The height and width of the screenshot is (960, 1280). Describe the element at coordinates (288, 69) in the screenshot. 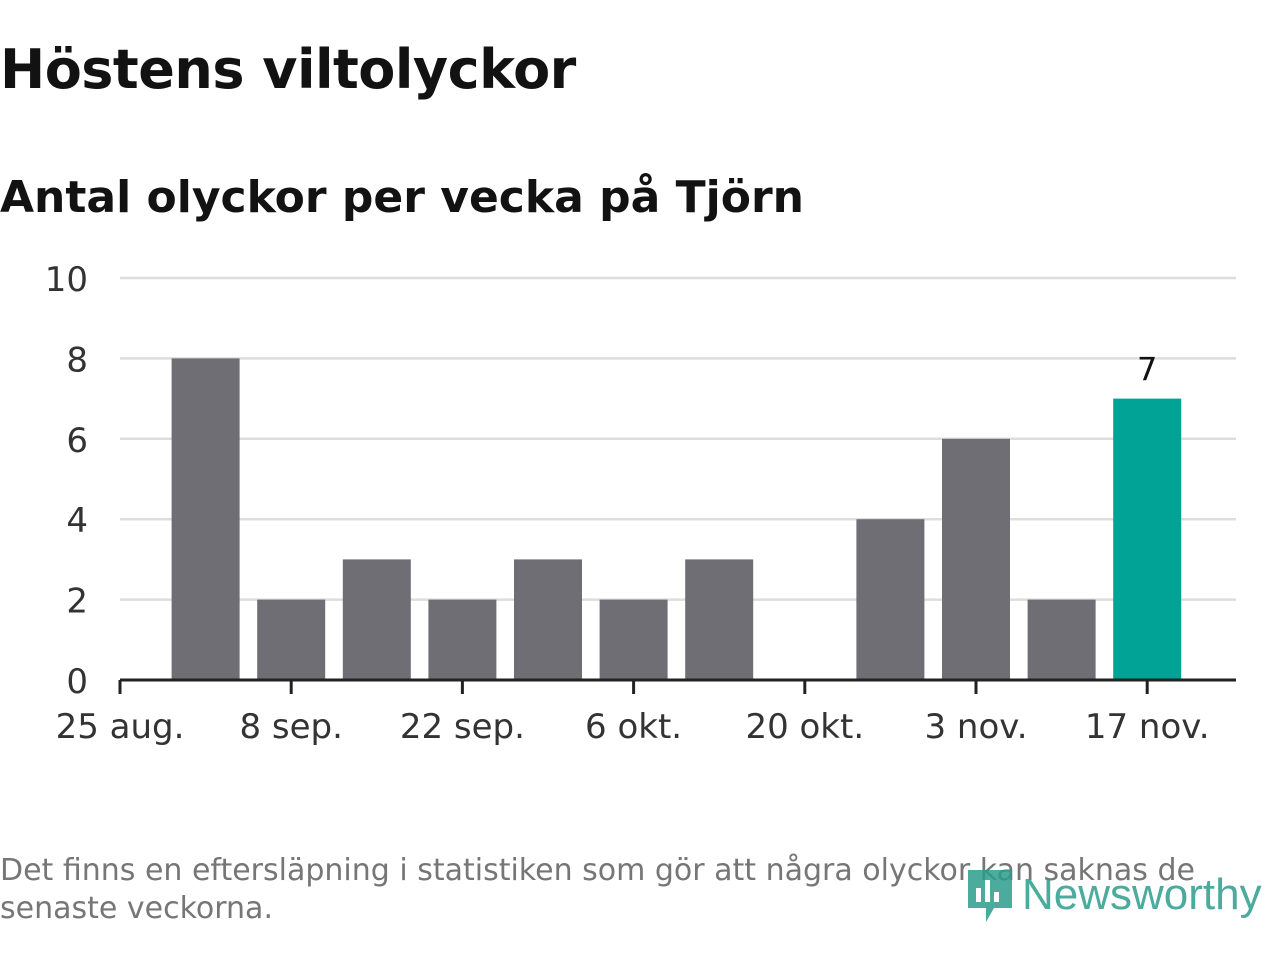

I see `chart-title: Höstens viltolyckor` at that location.